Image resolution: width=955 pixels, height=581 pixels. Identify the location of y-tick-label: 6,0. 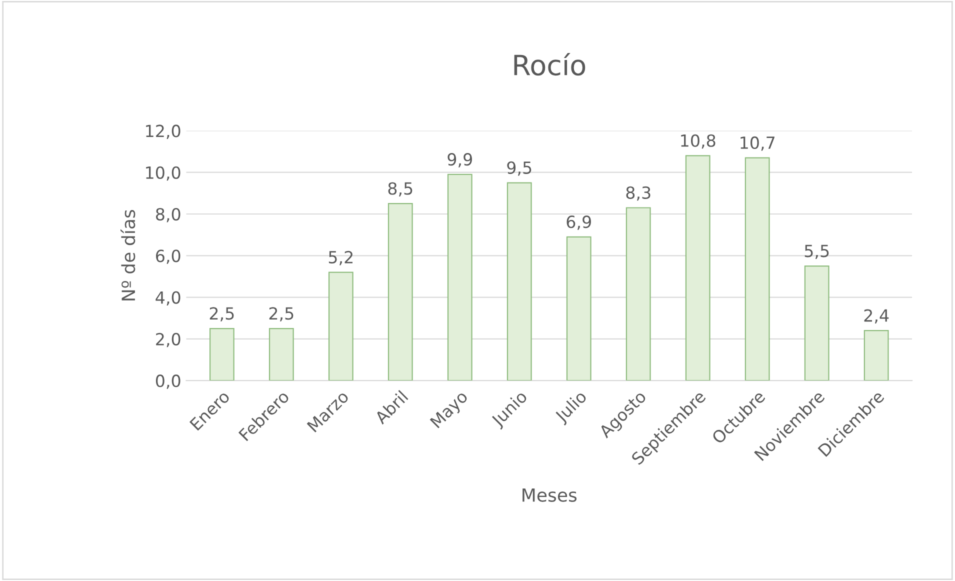
(168, 257).